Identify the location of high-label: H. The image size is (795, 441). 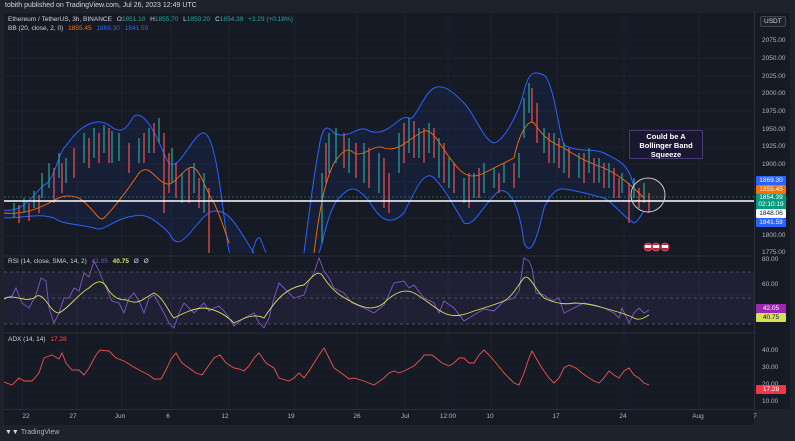
(152, 19).